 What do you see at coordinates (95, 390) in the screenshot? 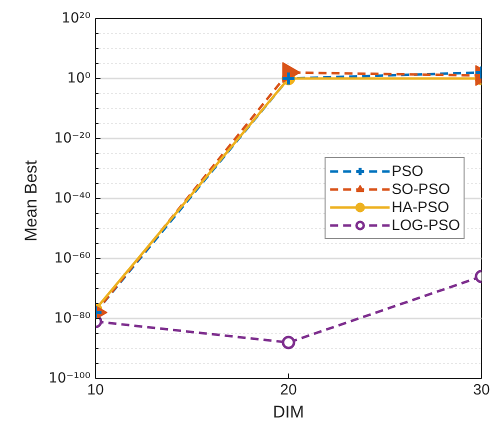
I see `x-tick-label: 10` at bounding box center [95, 390].